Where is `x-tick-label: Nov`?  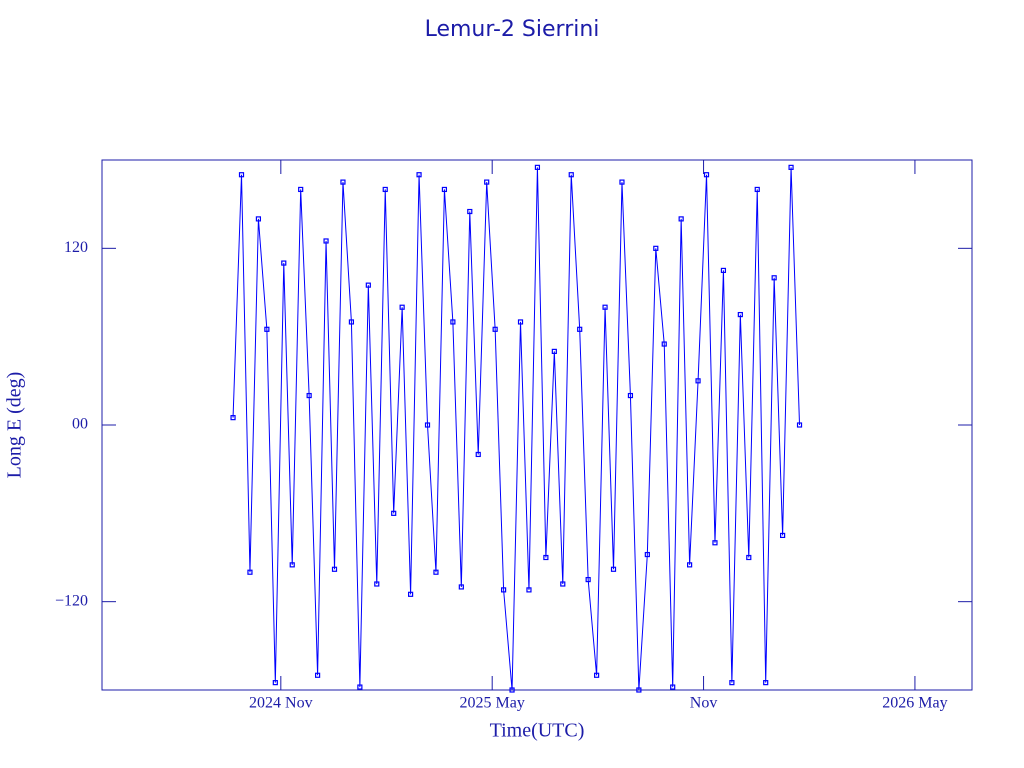 x-tick-label: Nov is located at coordinates (704, 703).